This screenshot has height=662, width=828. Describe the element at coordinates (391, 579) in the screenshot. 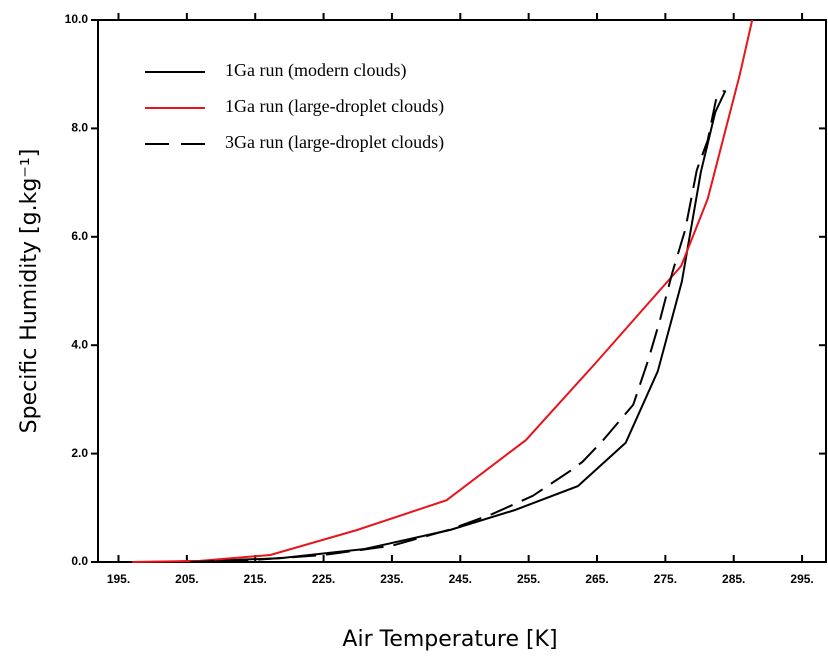

I see `x-tick-label: 235.` at that location.